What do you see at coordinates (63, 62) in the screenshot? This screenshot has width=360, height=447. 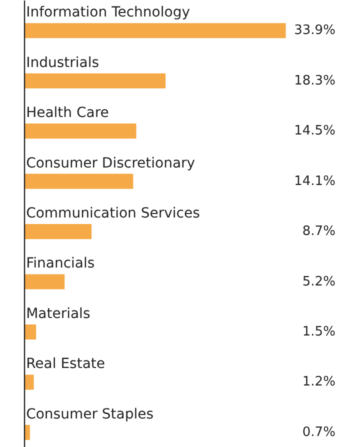 I see `y-tick-label: Industrials` at bounding box center [63, 62].